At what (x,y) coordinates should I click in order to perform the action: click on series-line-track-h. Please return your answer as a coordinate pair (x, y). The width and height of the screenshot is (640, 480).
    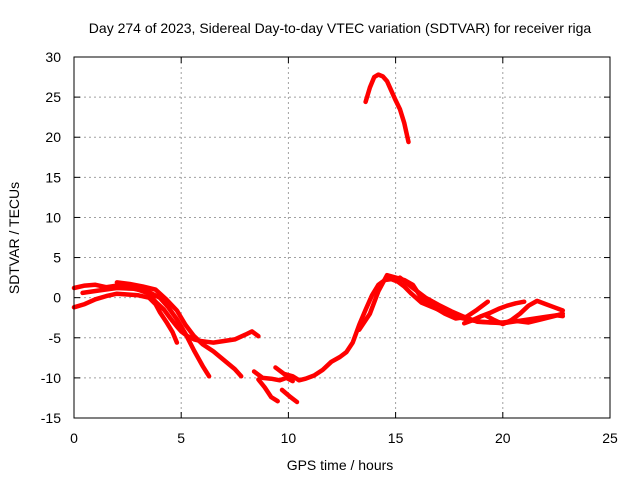
    Looking at the image, I should click on (289, 396).